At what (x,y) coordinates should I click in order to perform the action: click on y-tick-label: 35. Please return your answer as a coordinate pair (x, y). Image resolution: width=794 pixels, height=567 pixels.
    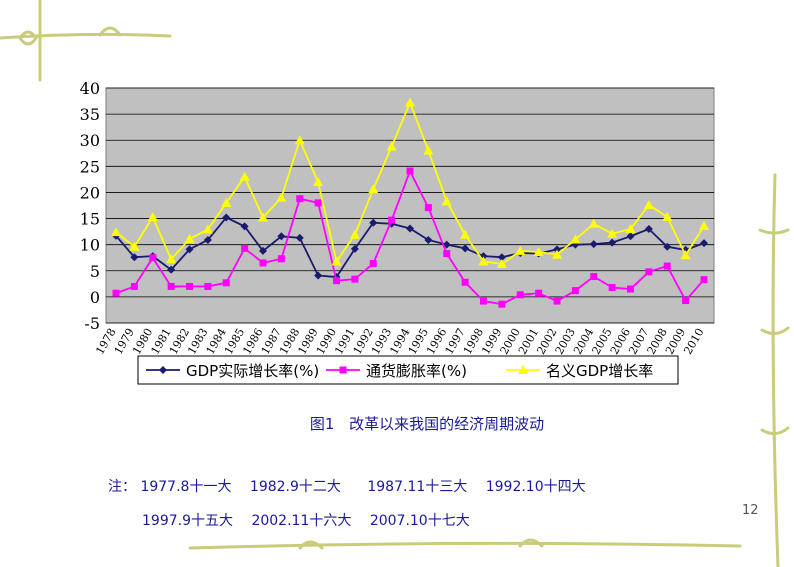
    Looking at the image, I should click on (90, 114).